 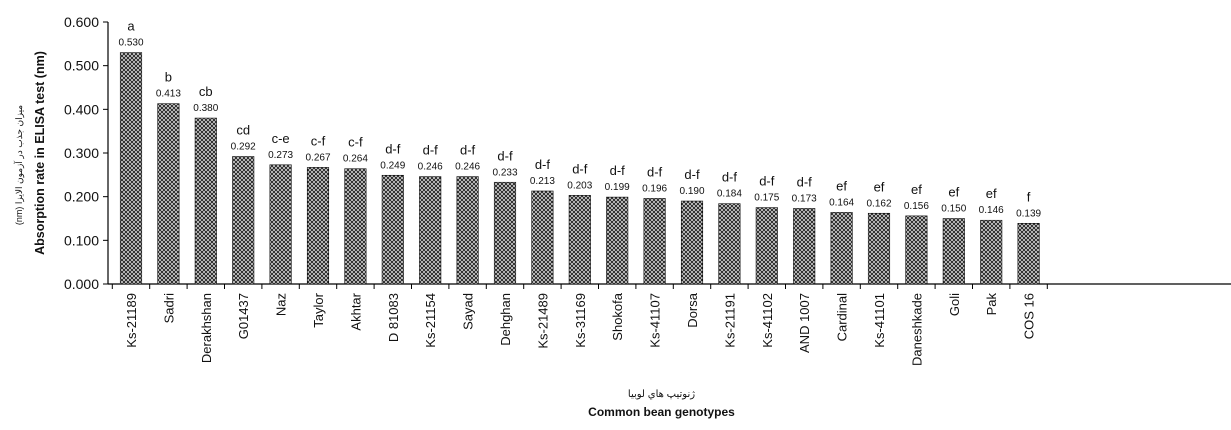 What do you see at coordinates (729, 194) in the screenshot?
I see `bar-value-label: 0.184` at bounding box center [729, 194].